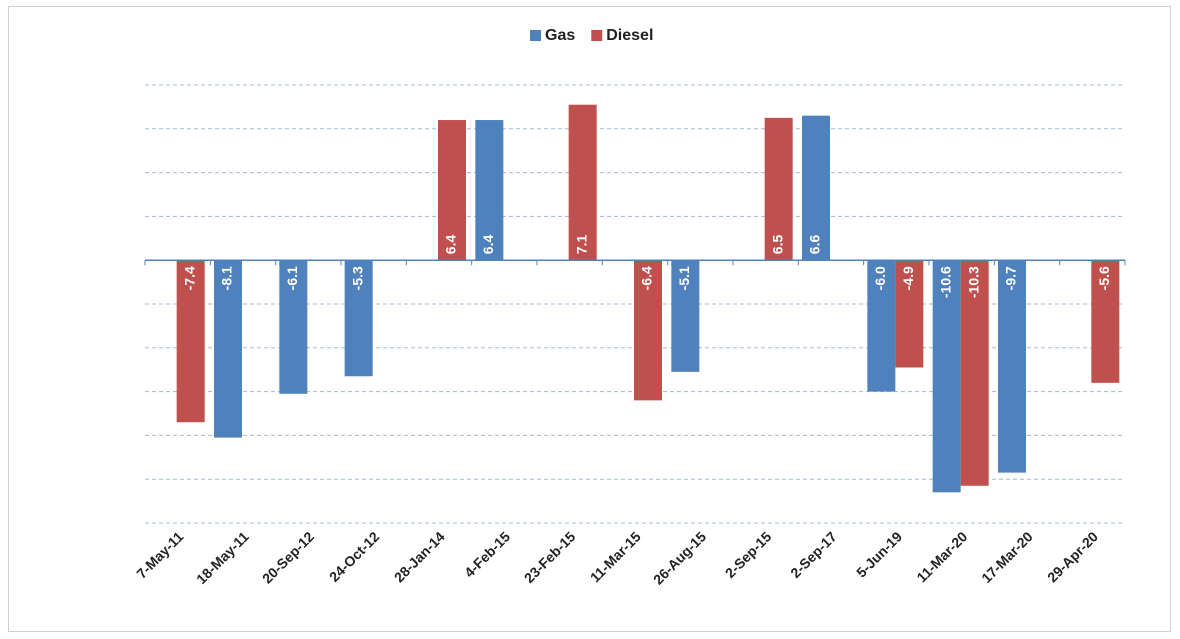  I want to click on data-label: -5.6, so click(1104, 278).